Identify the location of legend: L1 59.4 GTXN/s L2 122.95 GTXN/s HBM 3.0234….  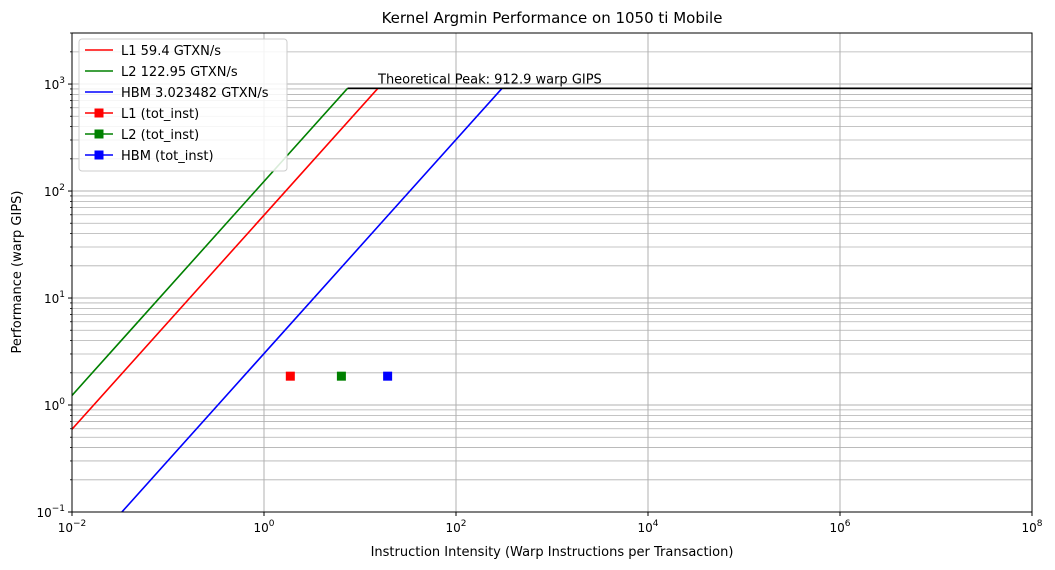
(183, 105).